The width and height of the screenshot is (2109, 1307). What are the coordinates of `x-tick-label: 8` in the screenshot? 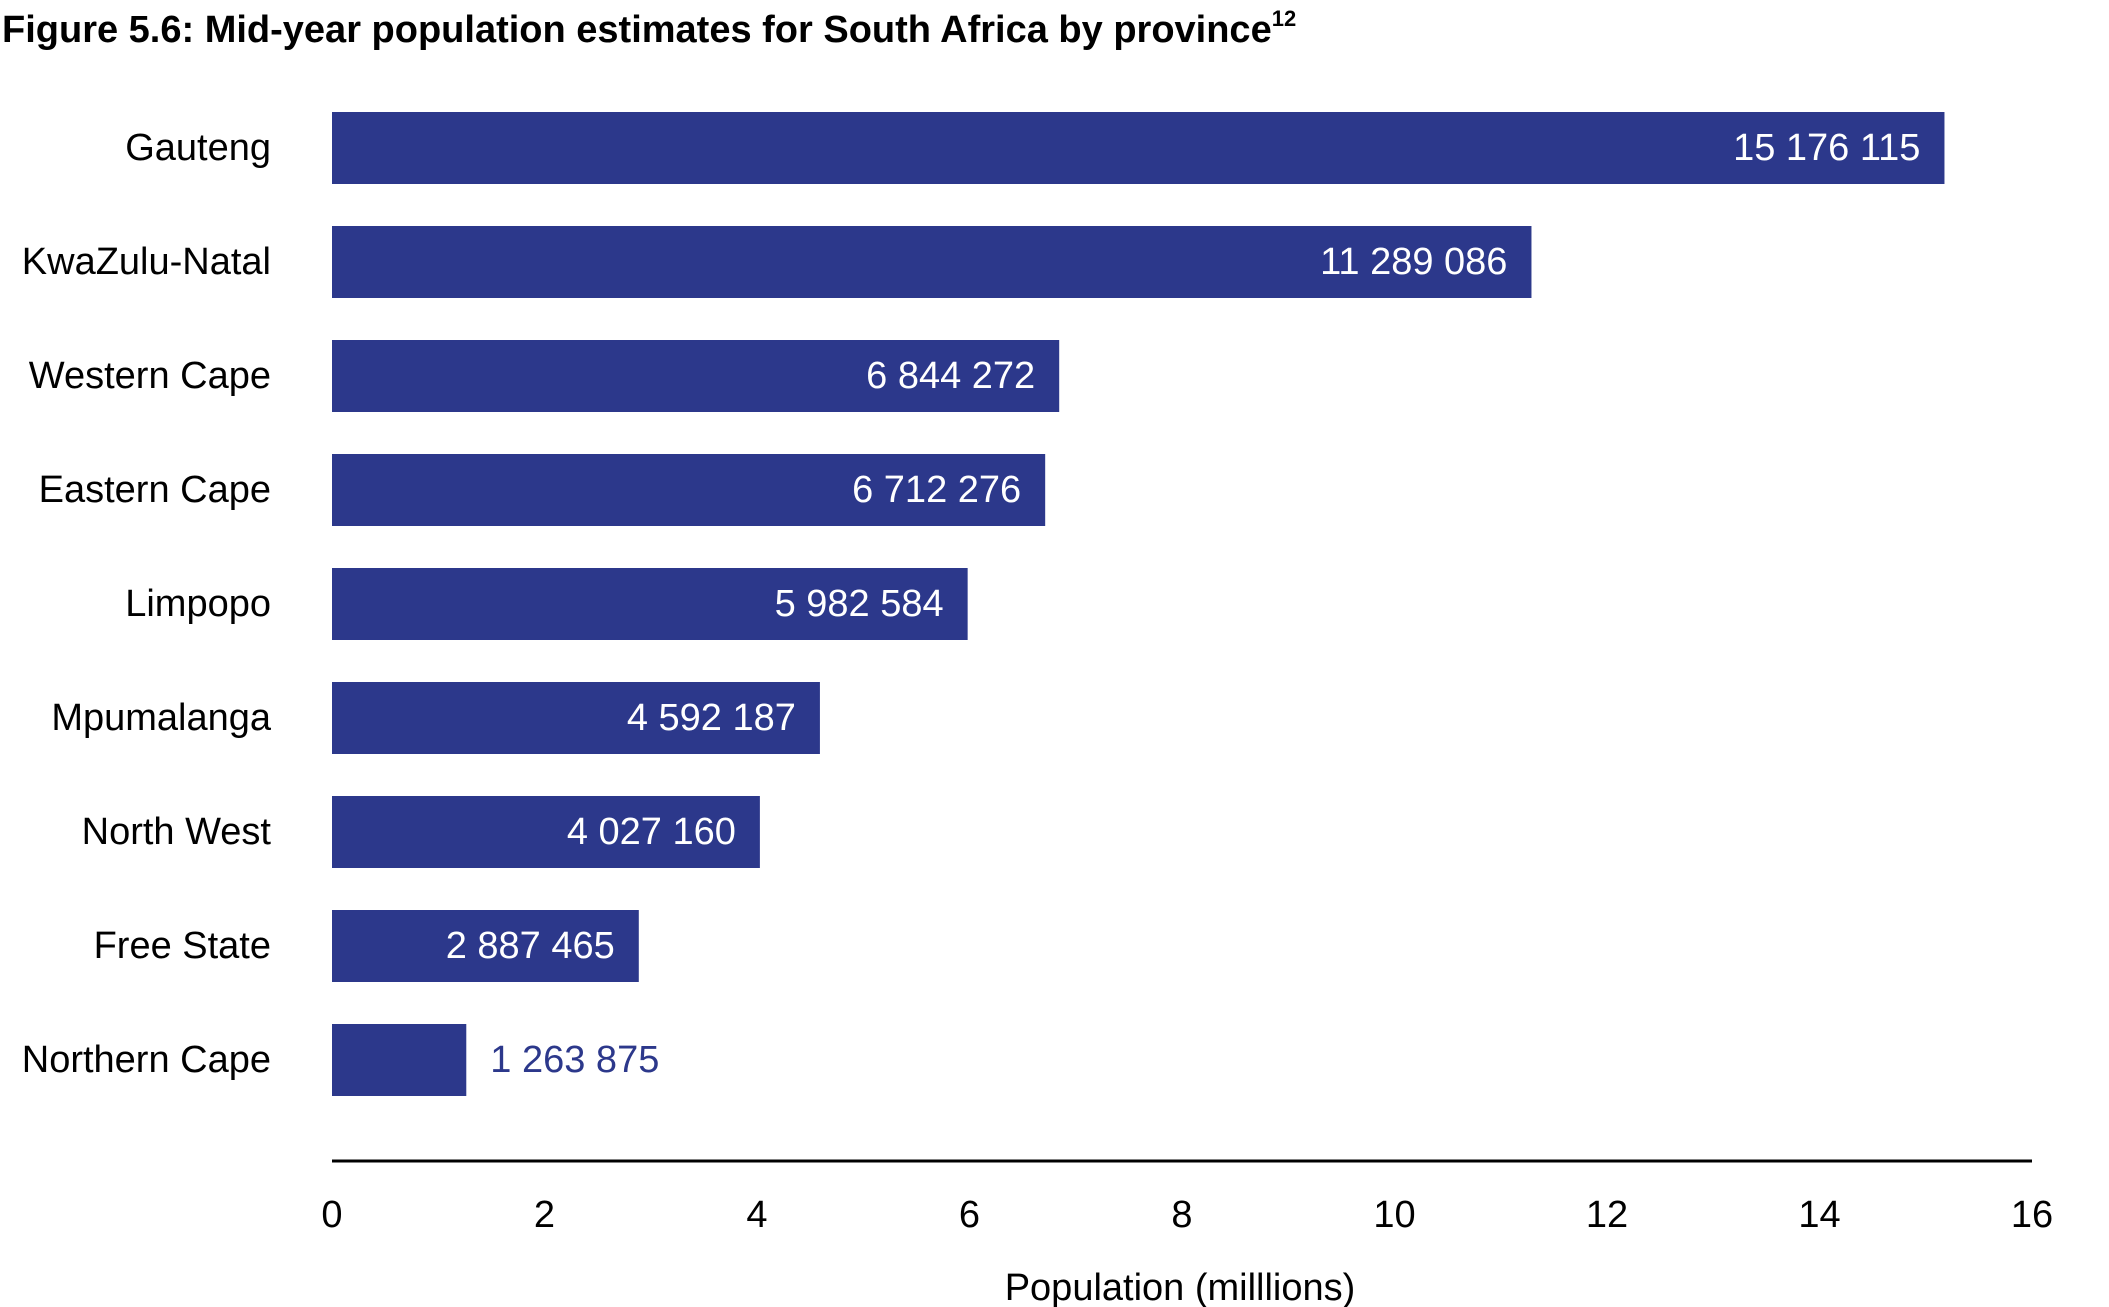 It's located at (1181, 1215).